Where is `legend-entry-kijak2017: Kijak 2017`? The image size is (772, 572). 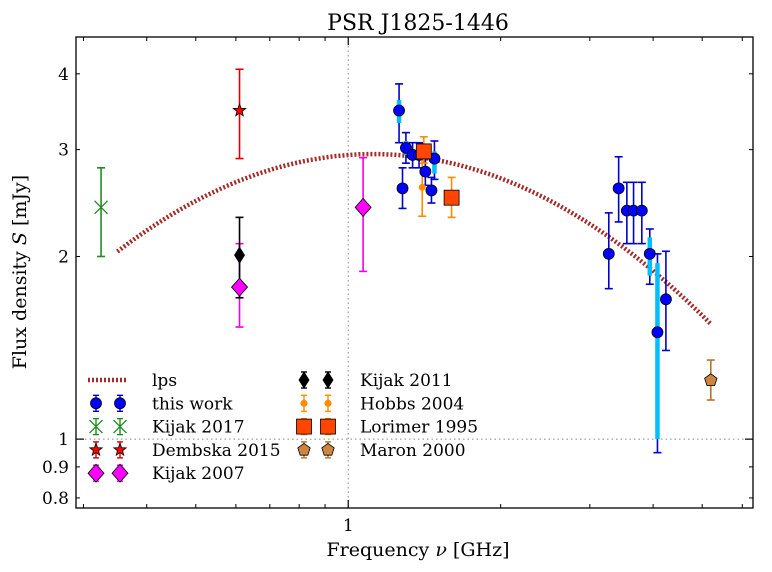
legend-entry-kijak2017: Kijak 2017 is located at coordinates (167, 428).